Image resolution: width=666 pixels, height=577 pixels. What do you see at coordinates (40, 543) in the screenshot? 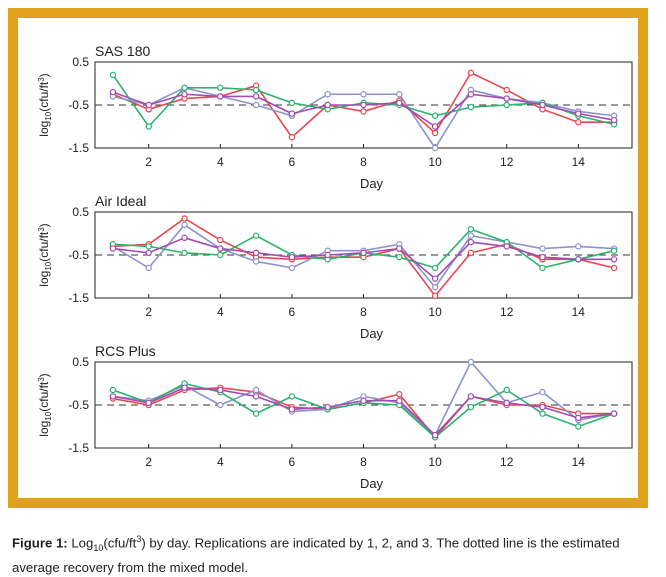
I see `caption-label: Figure 1:` at bounding box center [40, 543].